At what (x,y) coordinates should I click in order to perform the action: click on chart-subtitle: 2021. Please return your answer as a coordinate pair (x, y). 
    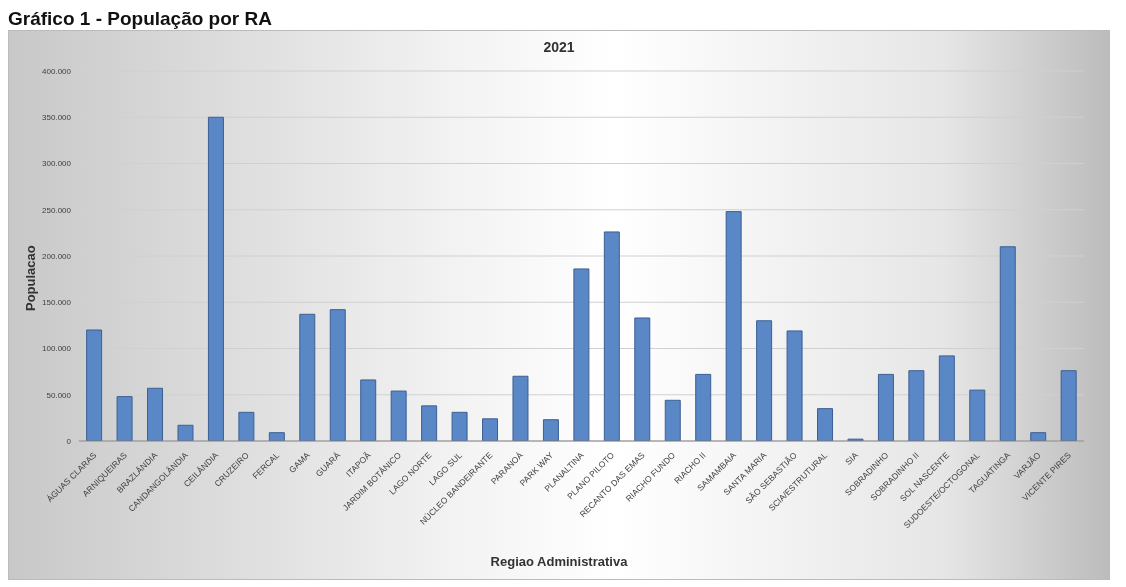
    Looking at the image, I should click on (559, 47).